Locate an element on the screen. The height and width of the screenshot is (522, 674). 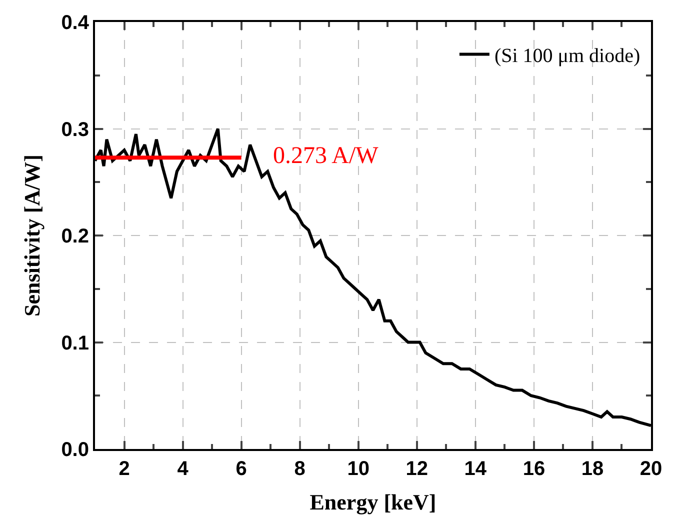
x-tick-label: 8 is located at coordinates (300, 469).